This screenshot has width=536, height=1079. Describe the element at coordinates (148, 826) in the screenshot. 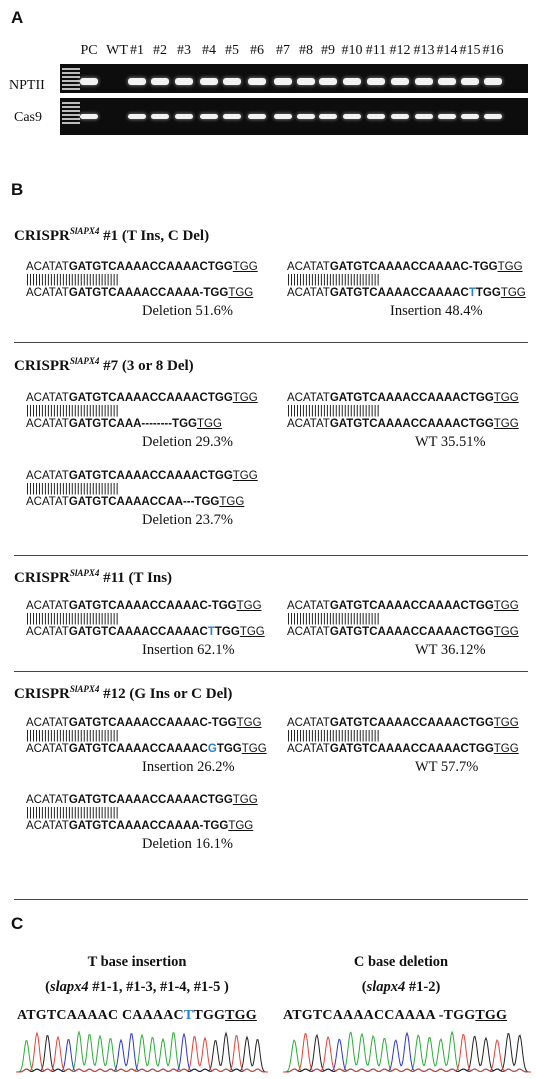

I see `seq-protospacer: GATGTCAAAACCAAAA-TGG` at that location.